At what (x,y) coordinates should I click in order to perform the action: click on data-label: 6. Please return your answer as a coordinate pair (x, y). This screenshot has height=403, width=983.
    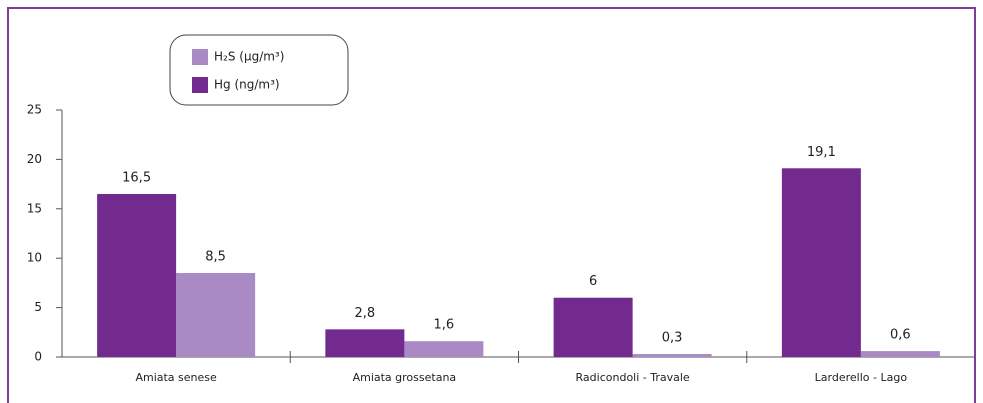
    Looking at the image, I should click on (593, 281).